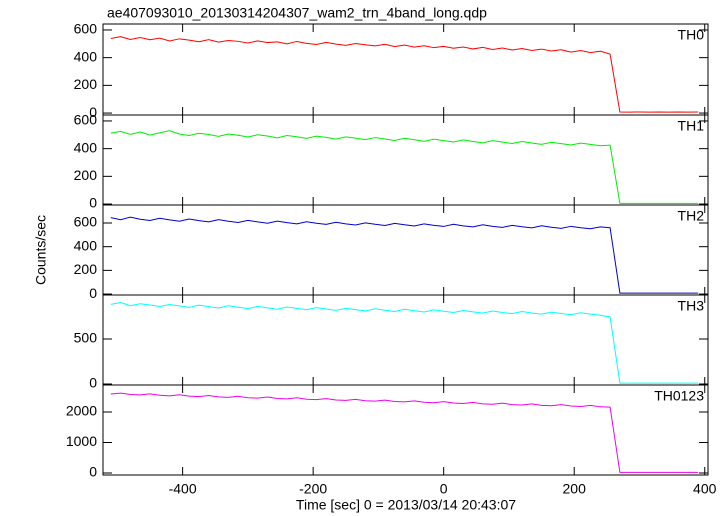 This screenshot has height=516, width=724. I want to click on x-tick-label: 0, so click(444, 489).